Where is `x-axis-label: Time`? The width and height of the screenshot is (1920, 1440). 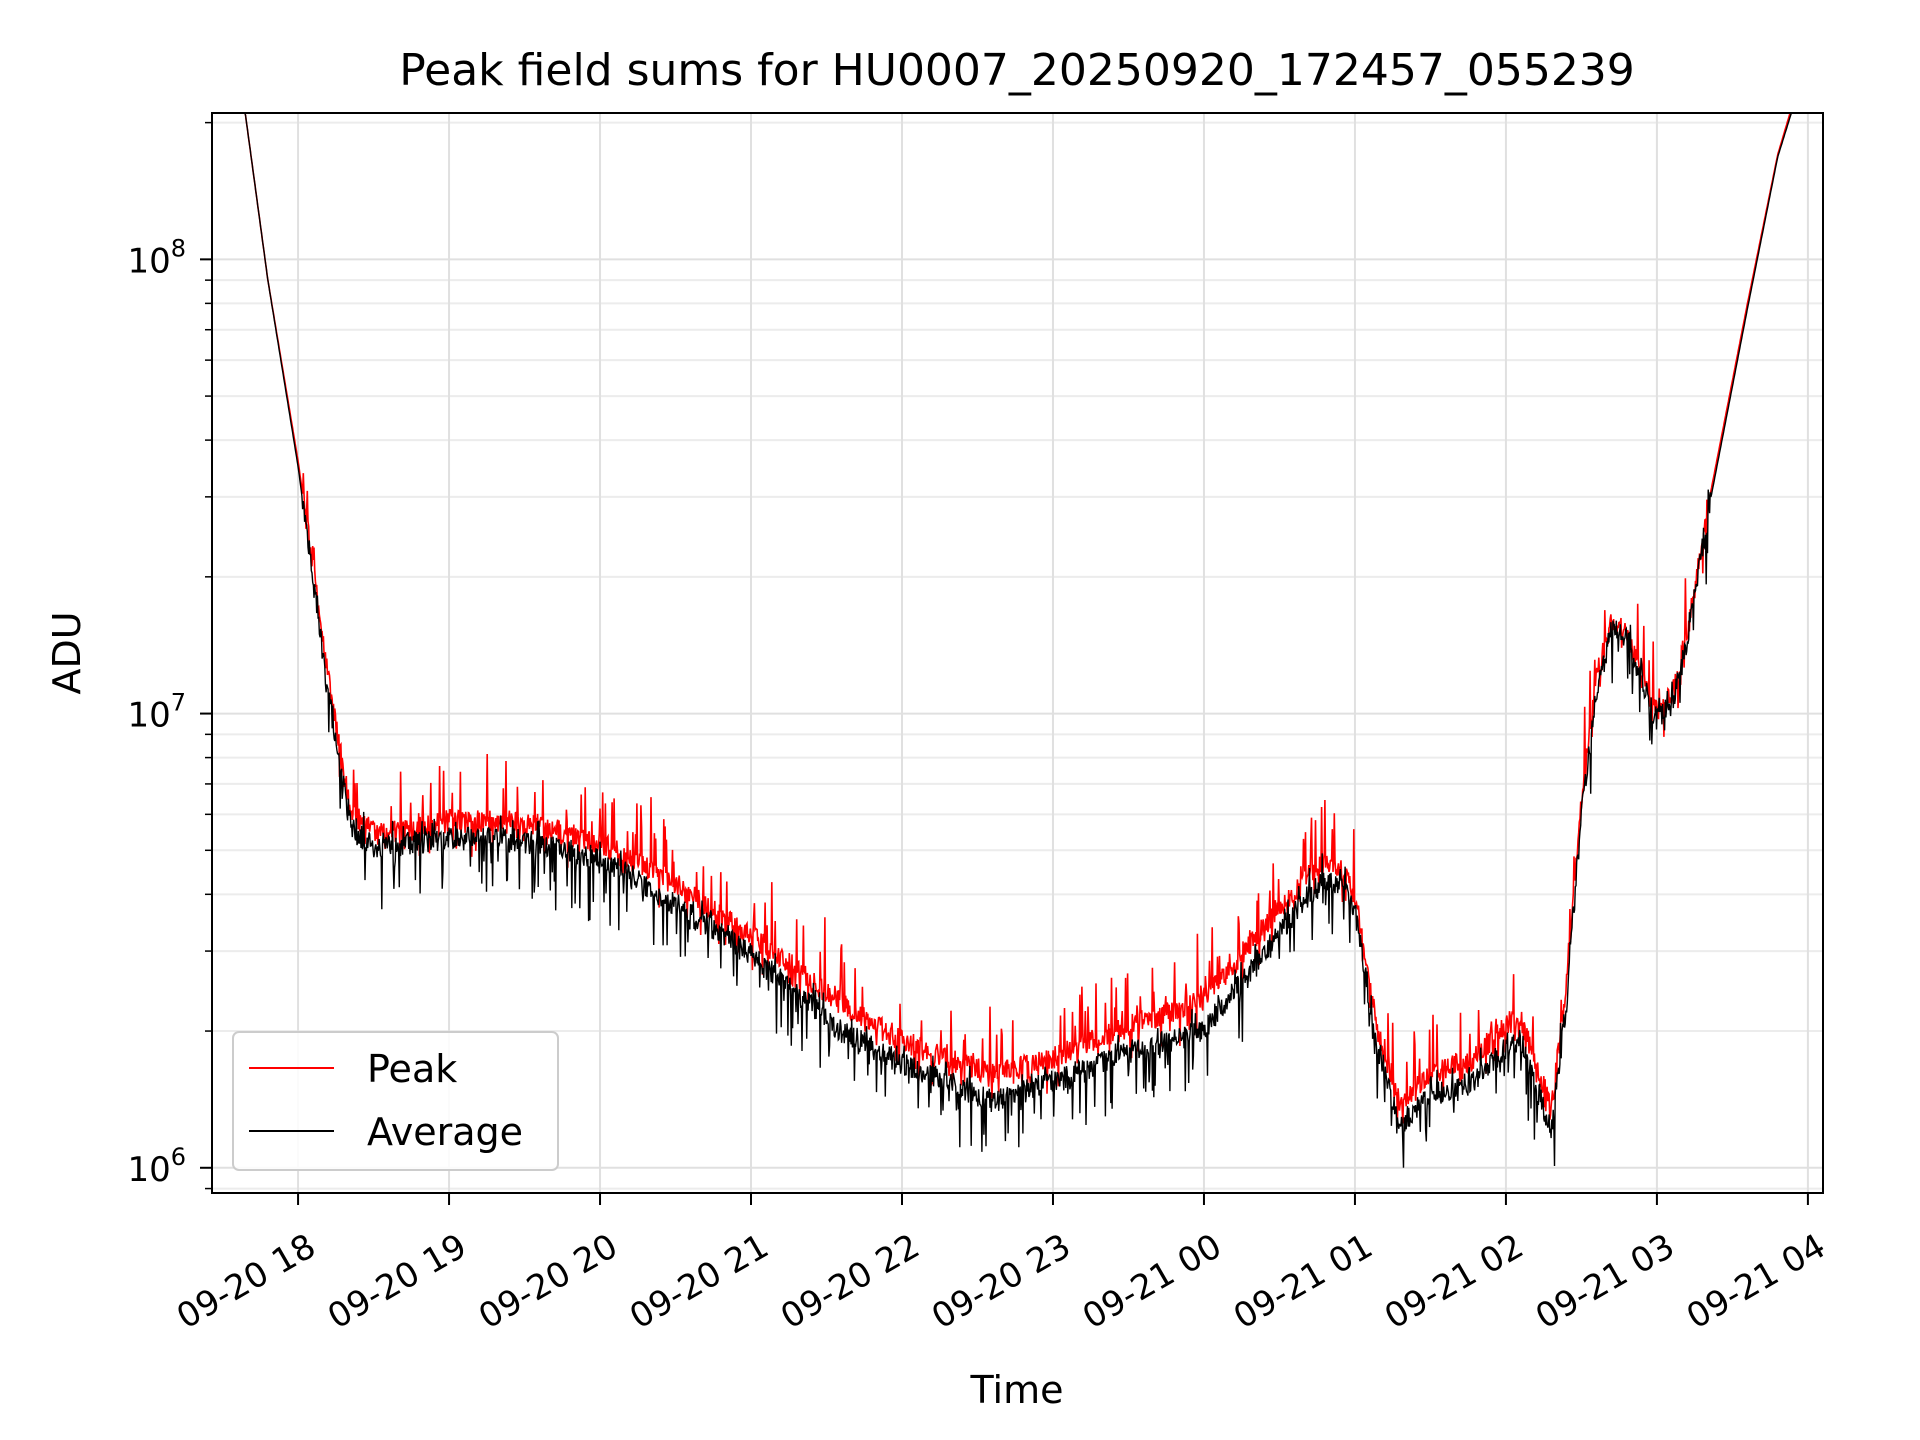
x-axis-label: Time is located at coordinates (1017, 1390).